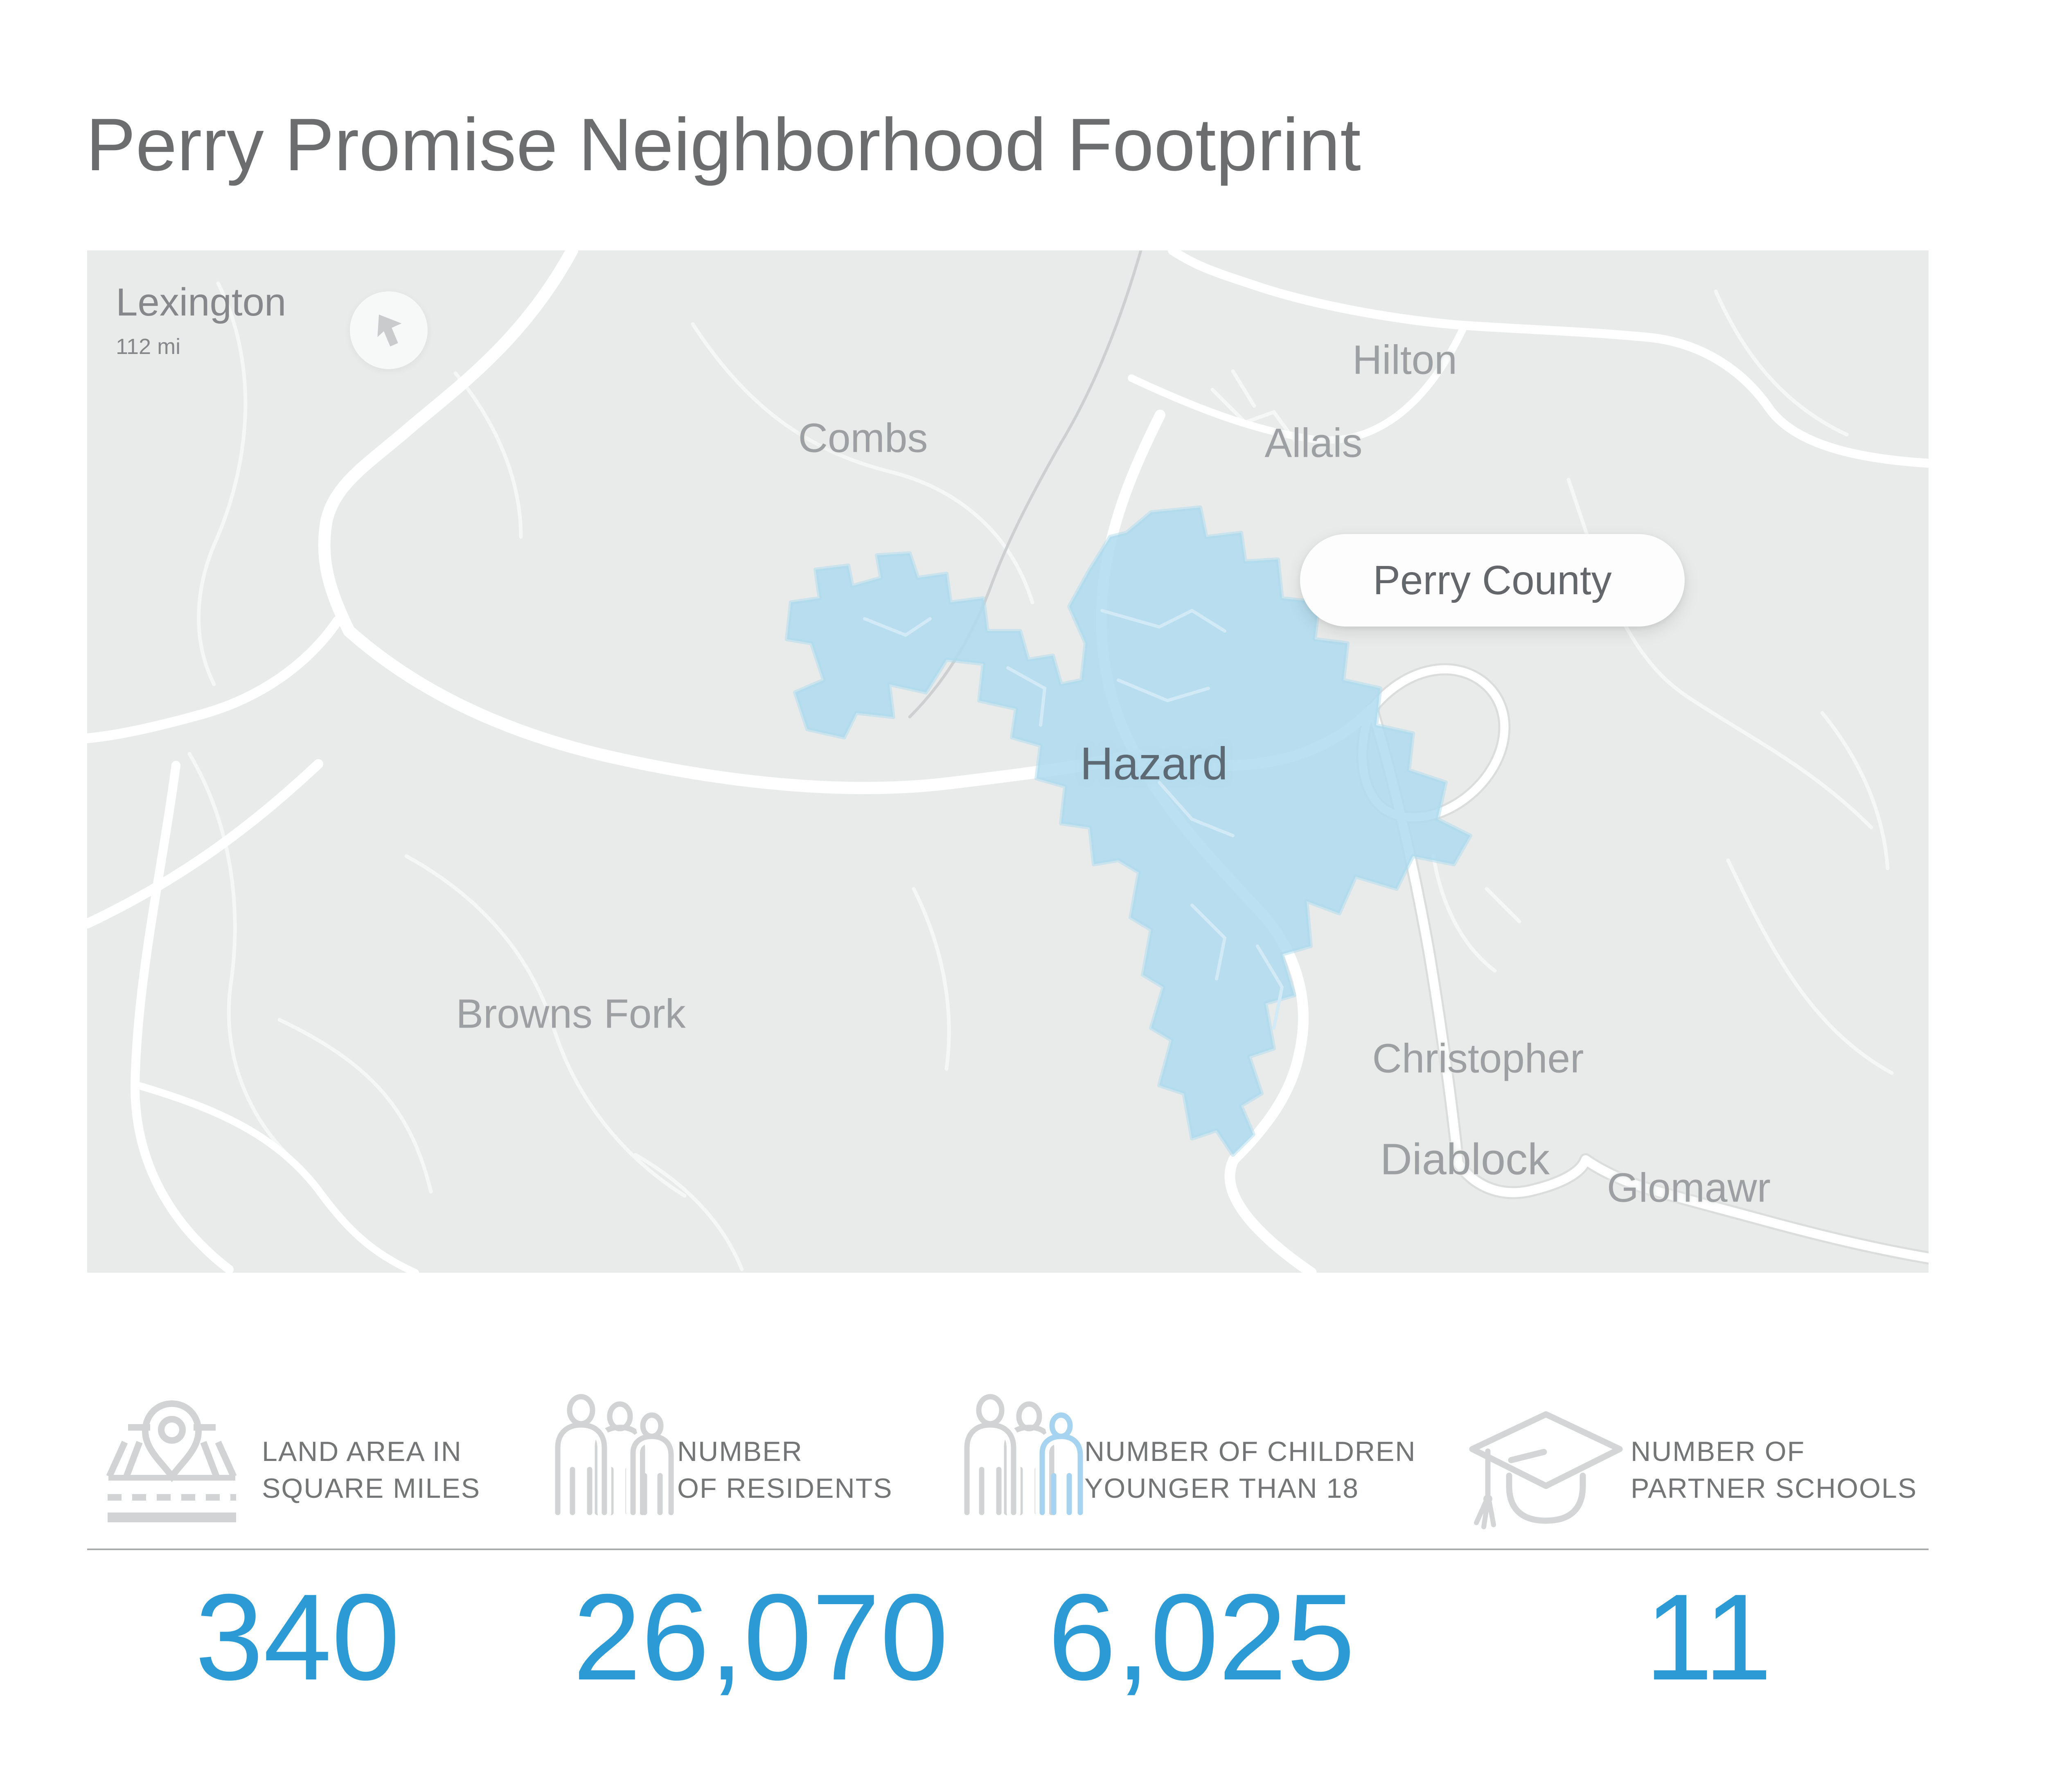 This screenshot has width=2046, height=1792. Describe the element at coordinates (785, 1470) in the screenshot. I see `stat-label-residents: NUMBER OF RESIDENTS` at that location.